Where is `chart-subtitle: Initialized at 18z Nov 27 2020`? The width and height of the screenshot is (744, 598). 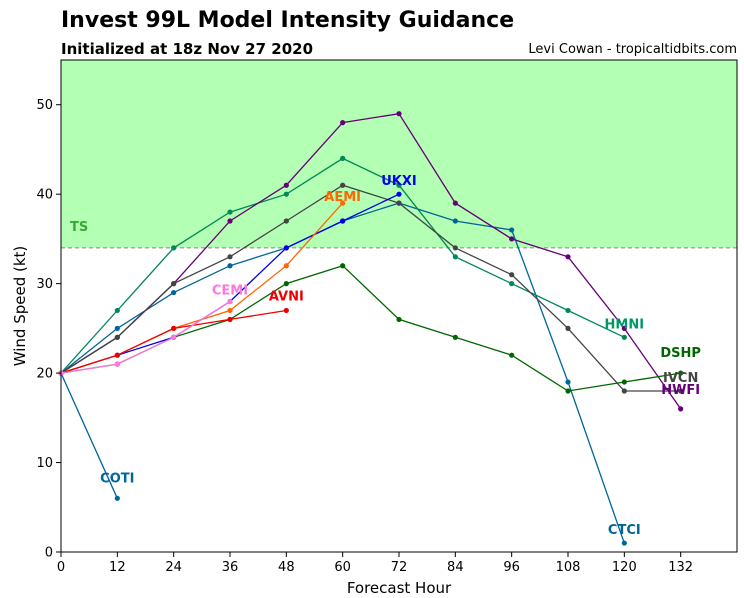
chart-subtitle: Initialized at 18z Nov 27 2020 is located at coordinates (187, 49).